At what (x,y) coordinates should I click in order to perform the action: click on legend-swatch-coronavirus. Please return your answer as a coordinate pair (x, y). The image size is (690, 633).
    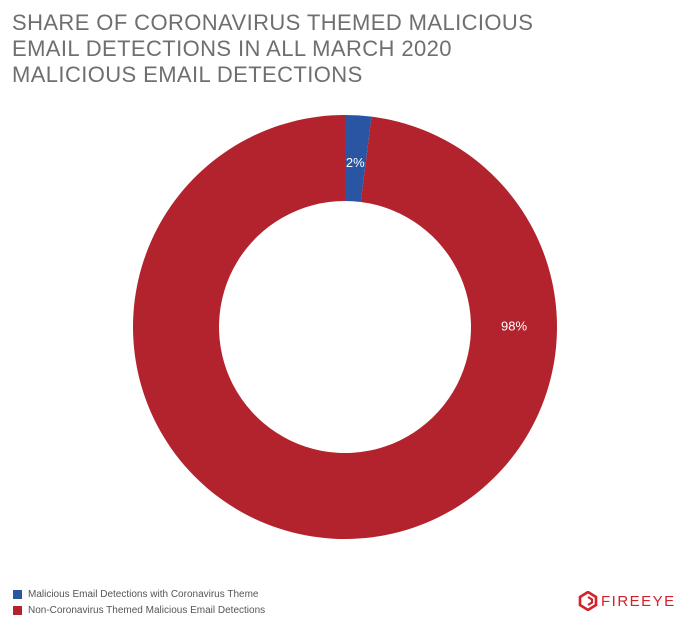
    Looking at the image, I should click on (17, 594).